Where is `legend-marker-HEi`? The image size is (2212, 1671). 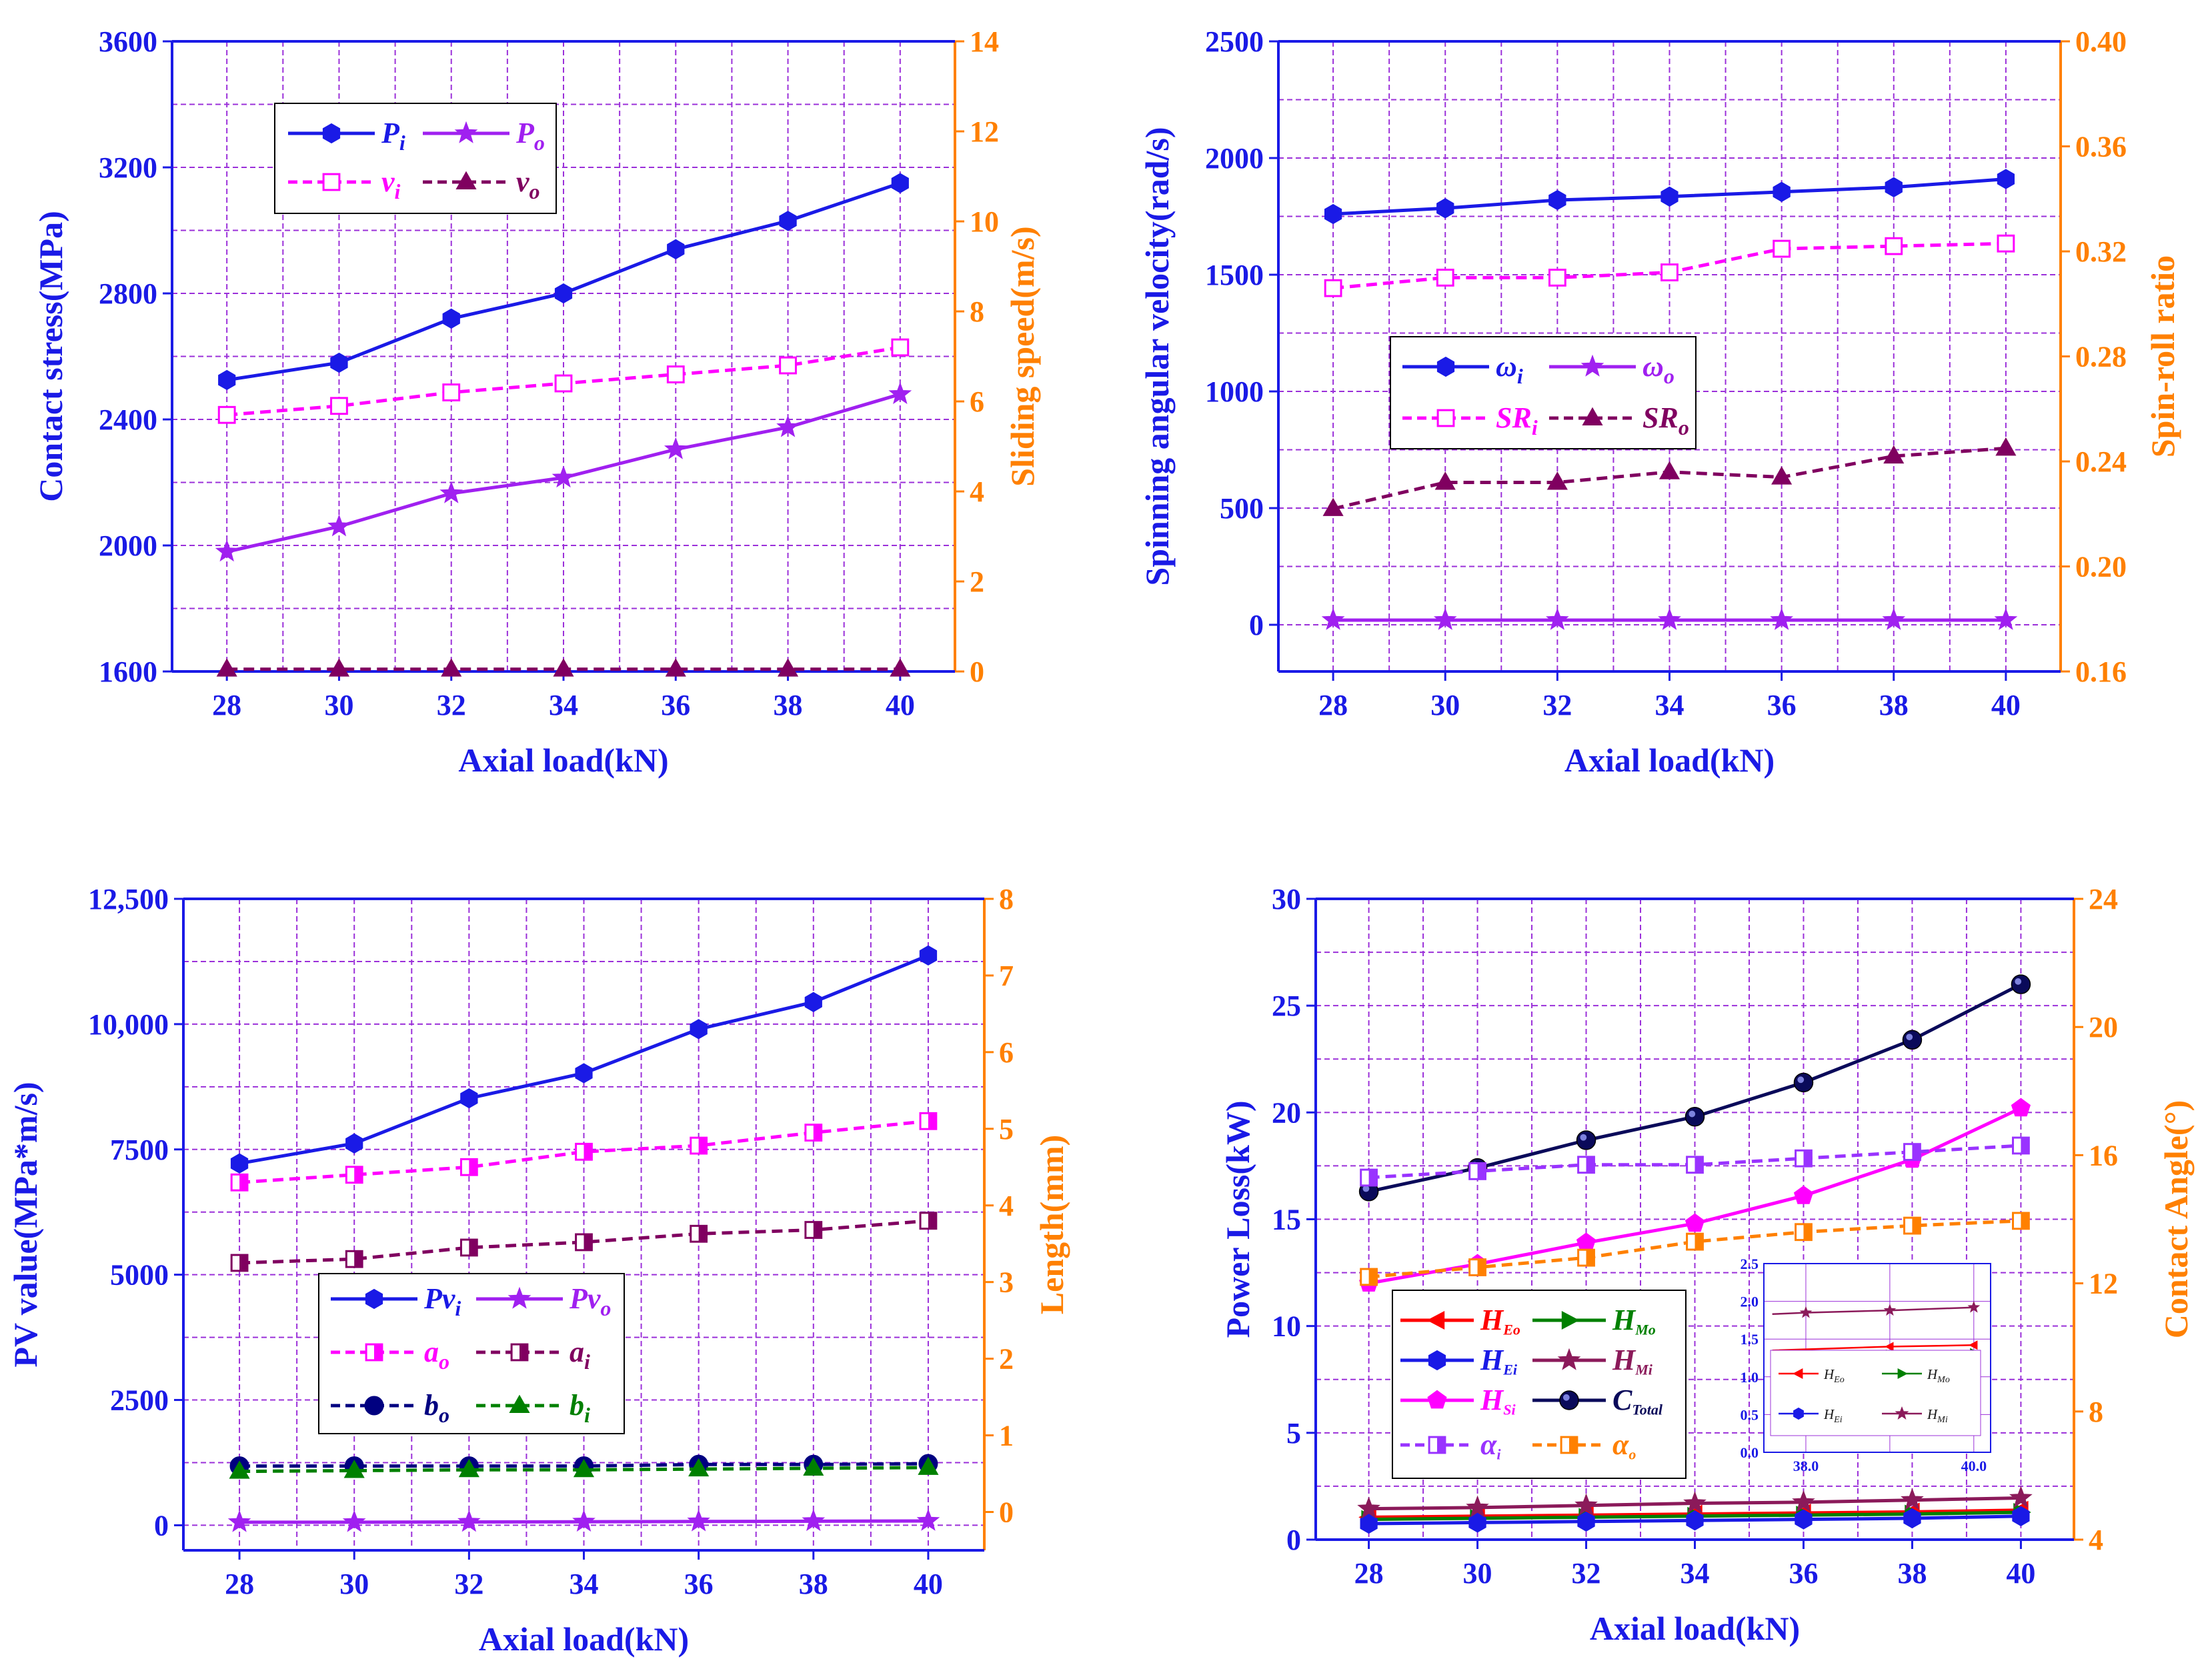 legend-marker-HEi is located at coordinates (1437, 1360).